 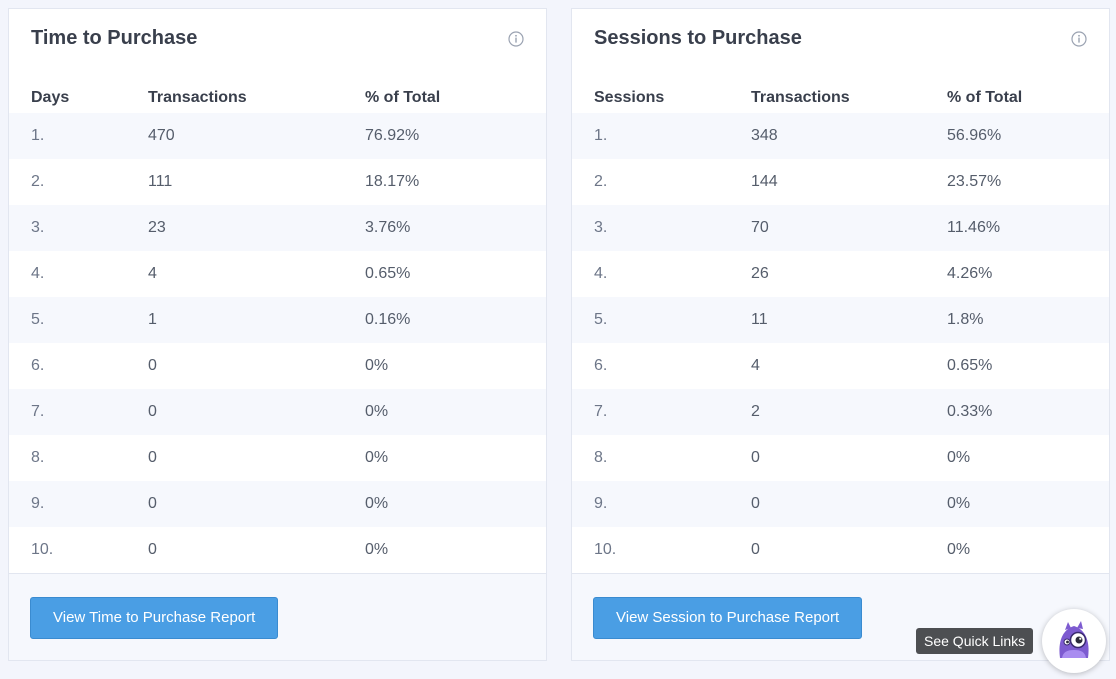 I want to click on row-percent: 56.96%, so click(x=974, y=135).